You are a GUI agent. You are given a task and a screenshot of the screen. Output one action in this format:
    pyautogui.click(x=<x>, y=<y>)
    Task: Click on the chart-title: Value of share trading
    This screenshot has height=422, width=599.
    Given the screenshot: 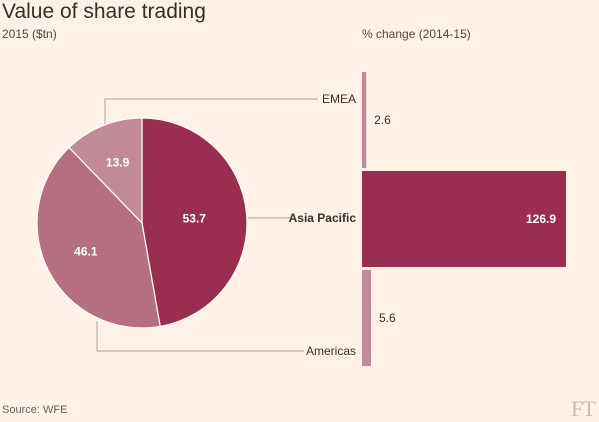 What is the action you would take?
    pyautogui.click(x=104, y=11)
    